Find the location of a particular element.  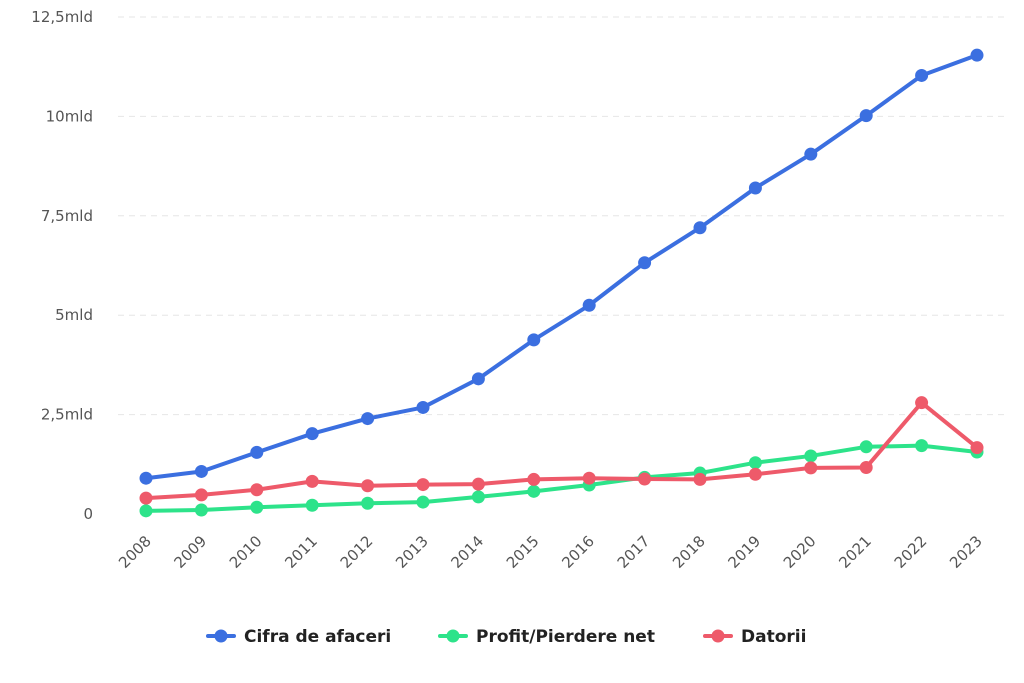

y-tick-label: 0 is located at coordinates (88, 514).